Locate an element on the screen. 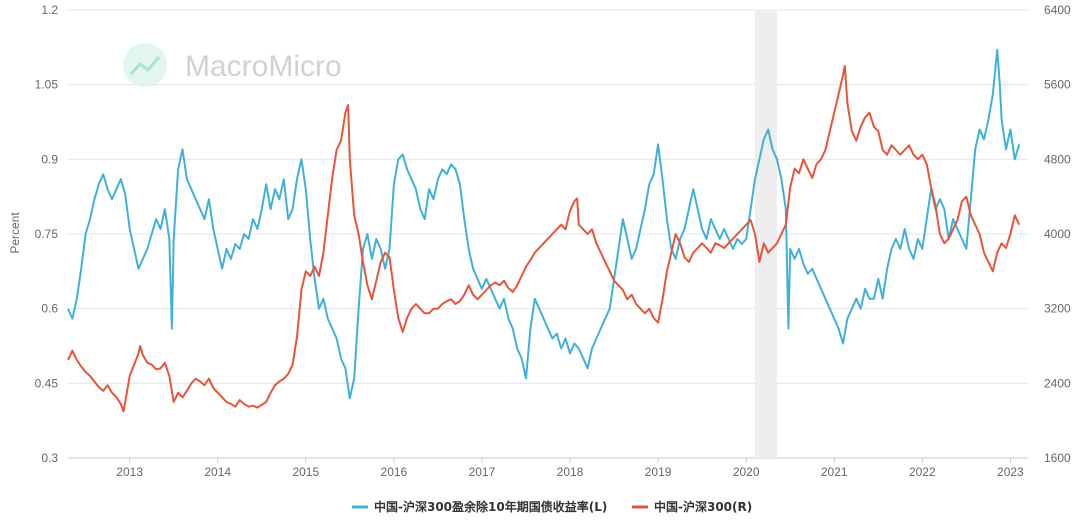  y-axis-left-label: Percent is located at coordinates (15, 233).